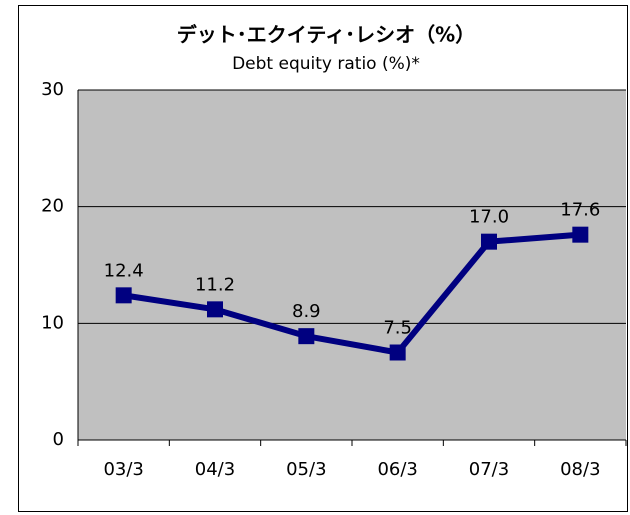  Describe the element at coordinates (52, 89) in the screenshot. I see `y-tick-label: 30` at that location.